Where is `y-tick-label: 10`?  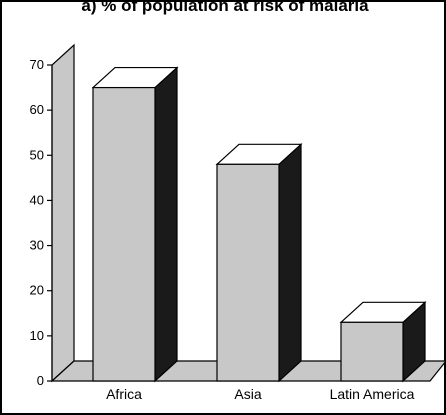
y-tick-label: 10 is located at coordinates (37, 335).